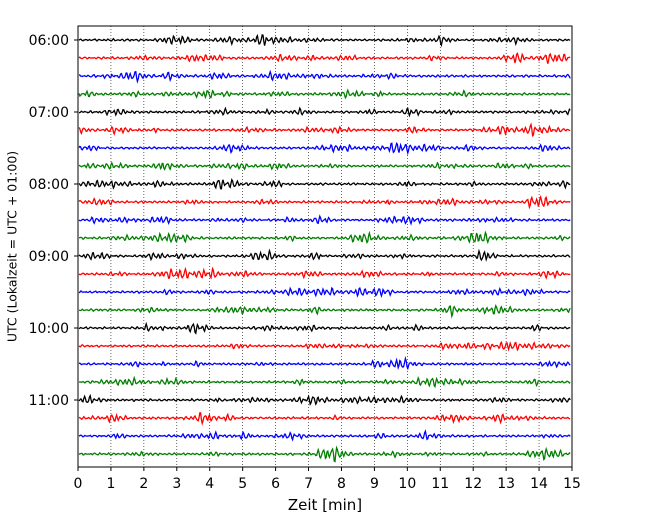 The image size is (650, 520). Describe the element at coordinates (49, 113) in the screenshot. I see `y-tick-label: 07:00` at that location.